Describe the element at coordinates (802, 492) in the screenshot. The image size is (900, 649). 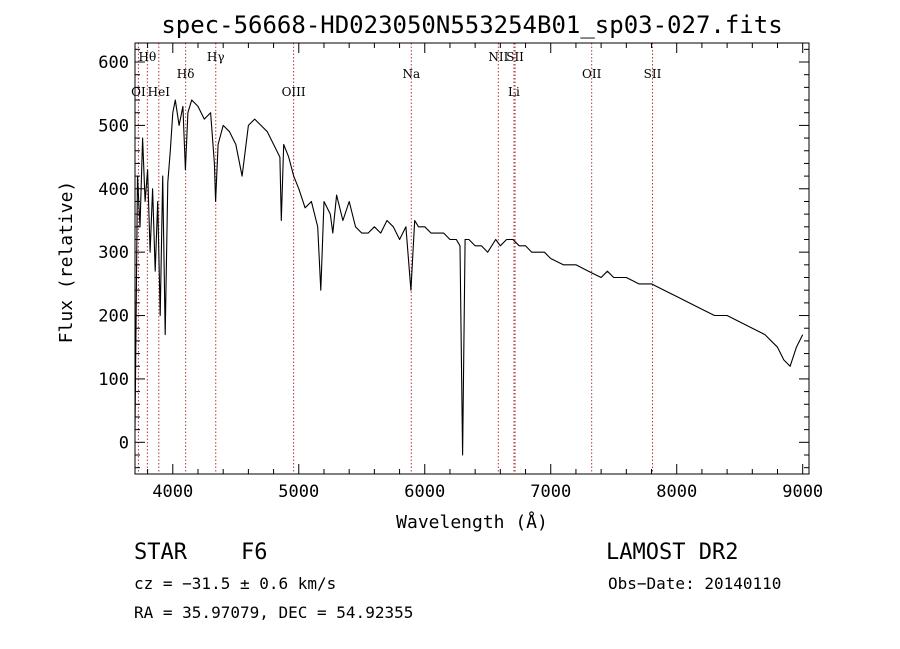
I see `x-tick-label: 9000` at that location.